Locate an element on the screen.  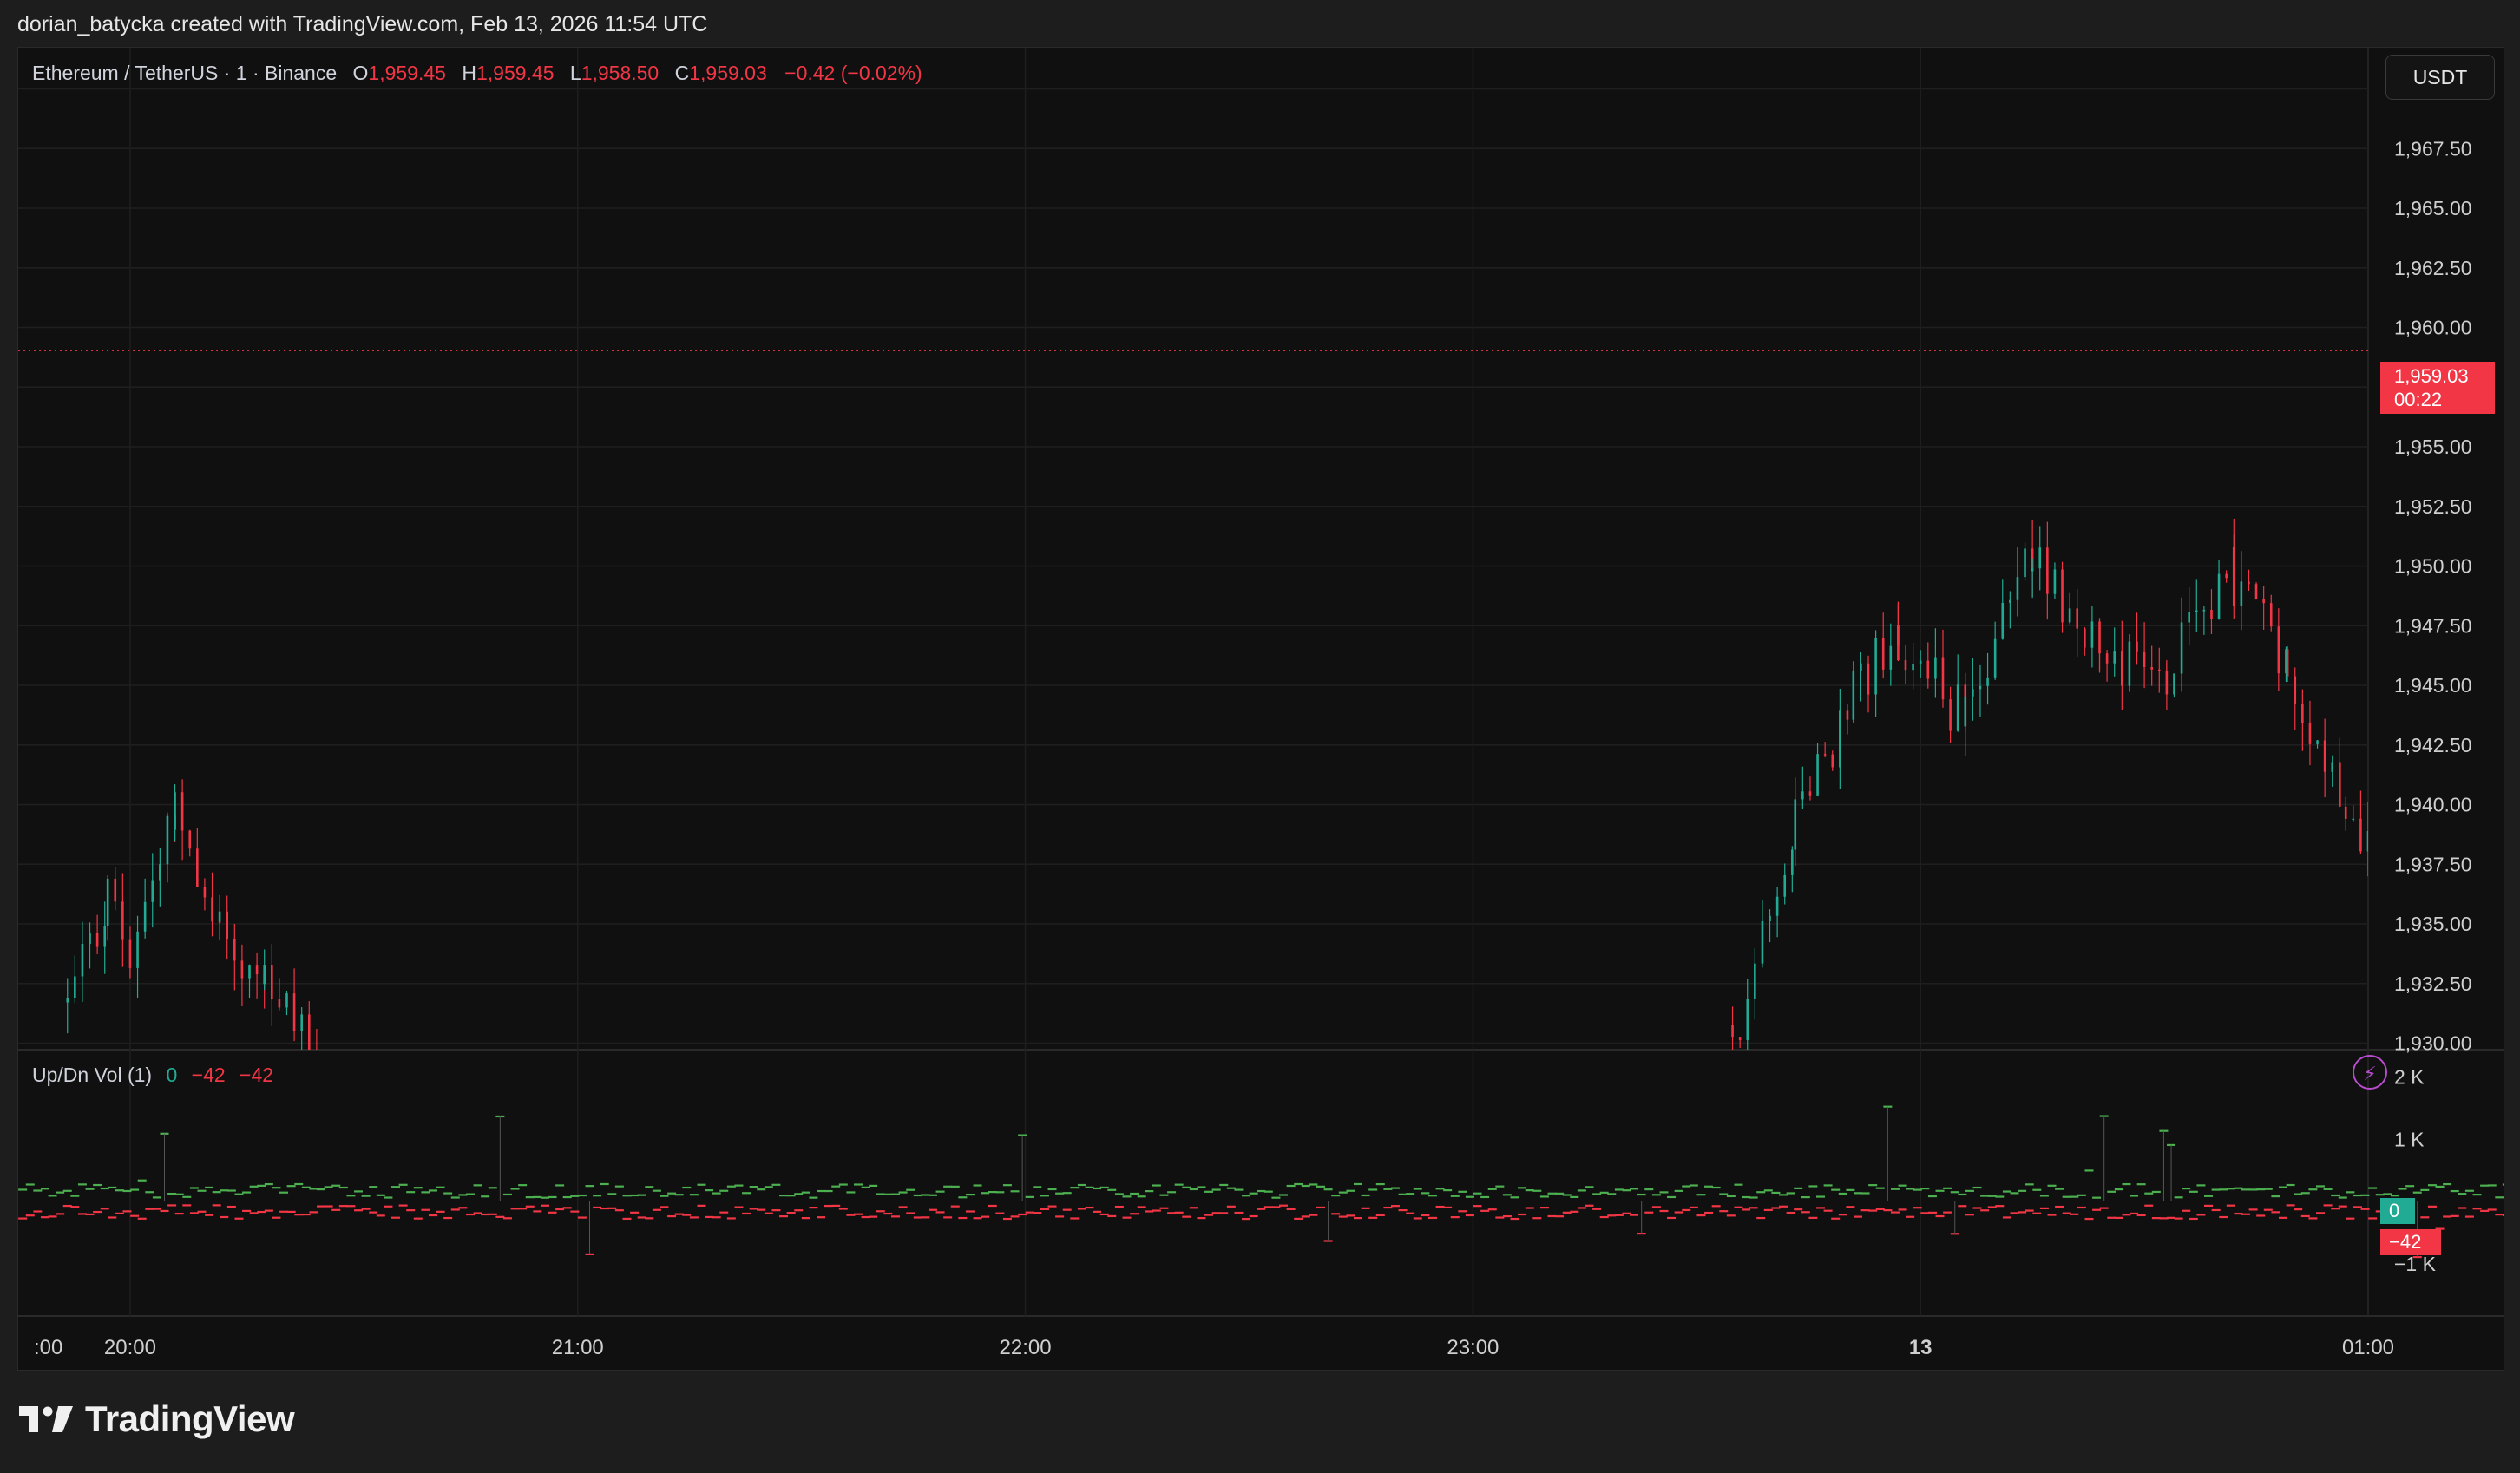
high-value: 1,959.45 is located at coordinates (515, 73).